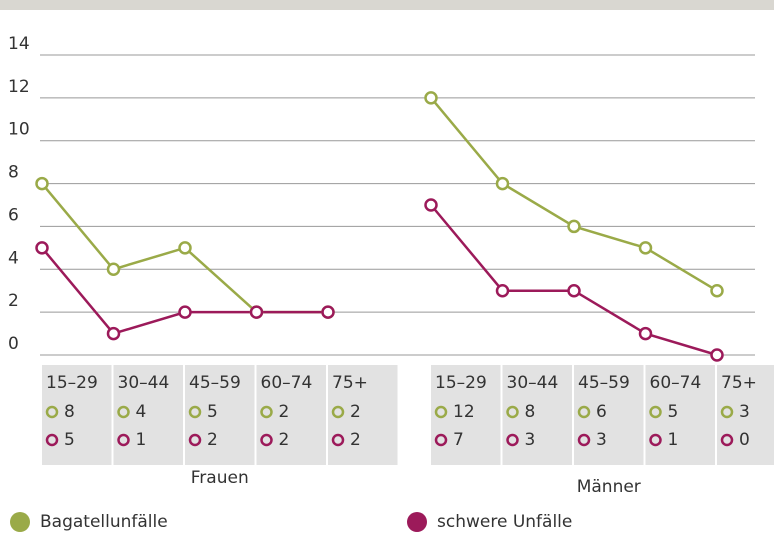 The height and width of the screenshot is (536, 774). Describe the element at coordinates (104, 522) in the screenshot. I see `legend-label: Bagatellunfälle` at that location.